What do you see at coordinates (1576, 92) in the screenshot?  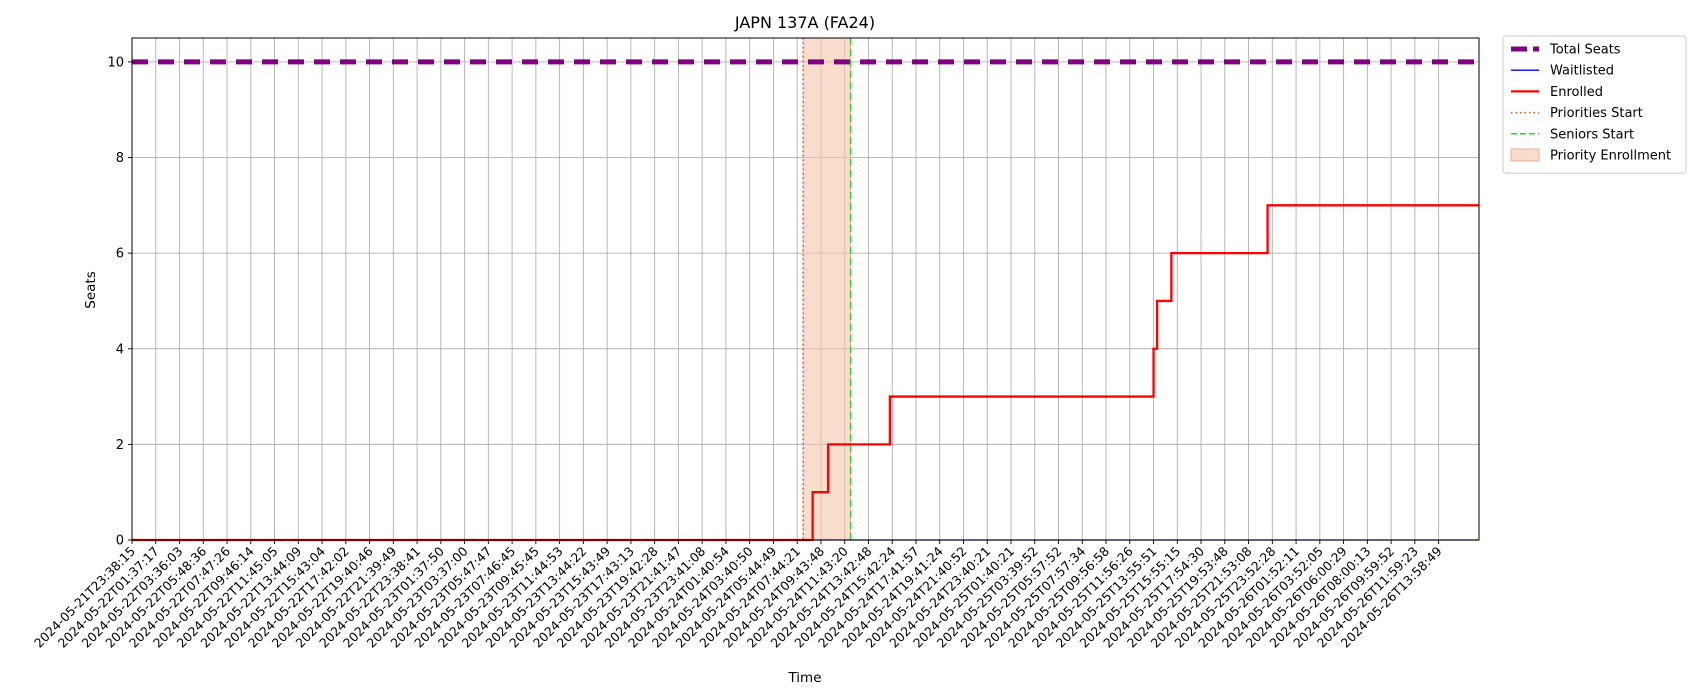 I see `legend-label: Enrolled` at bounding box center [1576, 92].